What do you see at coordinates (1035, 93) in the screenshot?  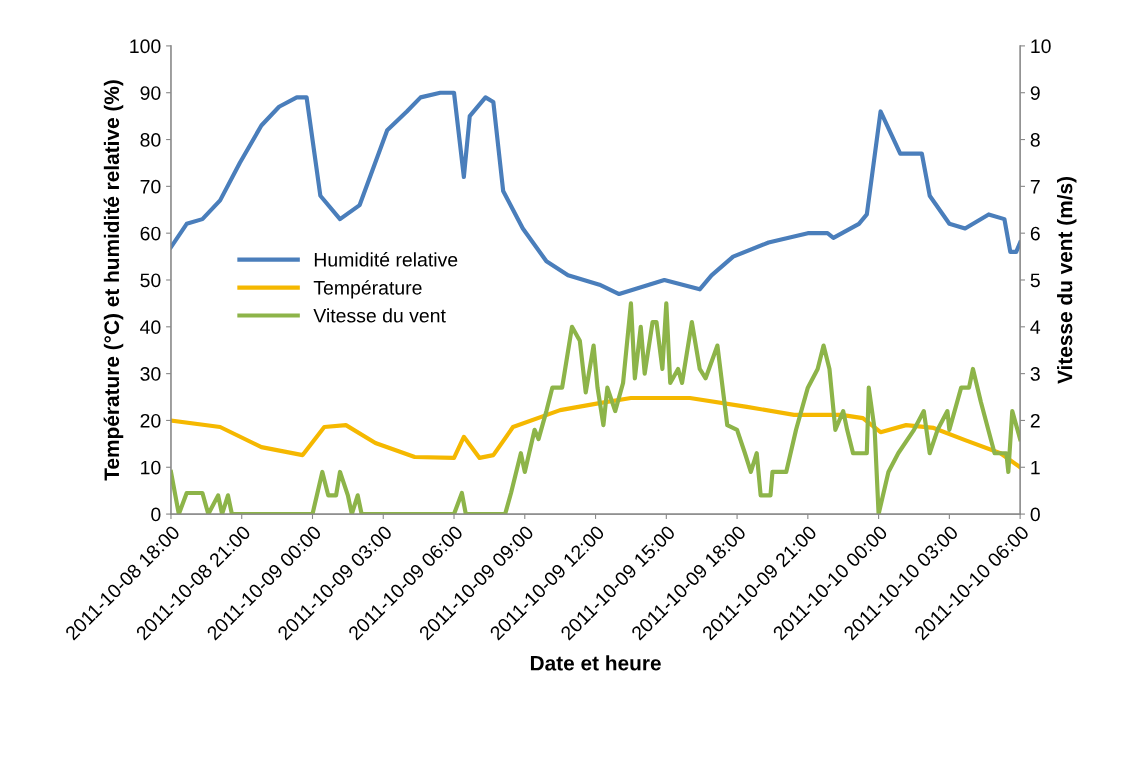 I see `y2-tick-label: 9` at bounding box center [1035, 93].